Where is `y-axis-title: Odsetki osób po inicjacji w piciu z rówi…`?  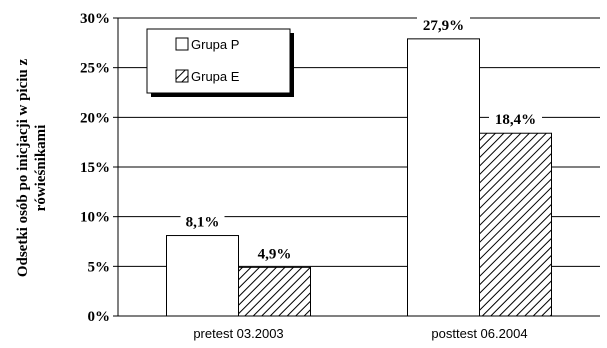
y-axis-title: Odsetki osób po inicjacji w piciu z rówi… is located at coordinates (32, 167).